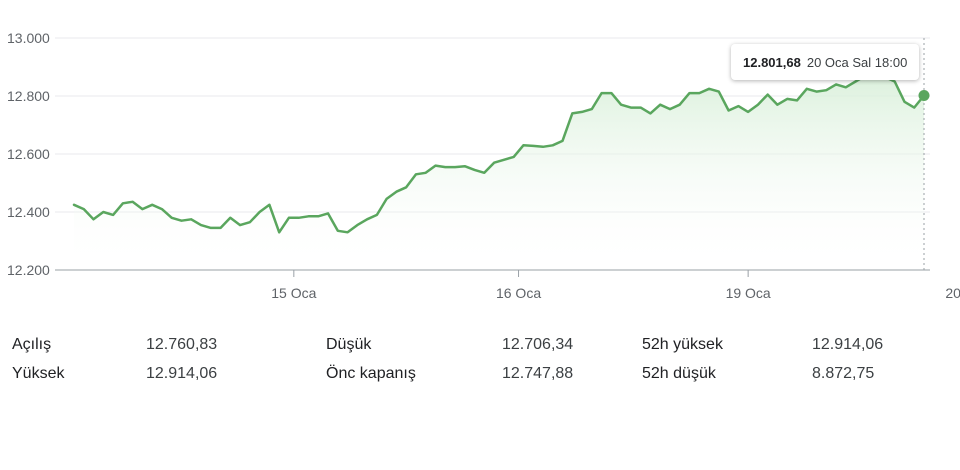  What do you see at coordinates (538, 344) in the screenshot?
I see `stat-value-low: 12.706,34` at bounding box center [538, 344].